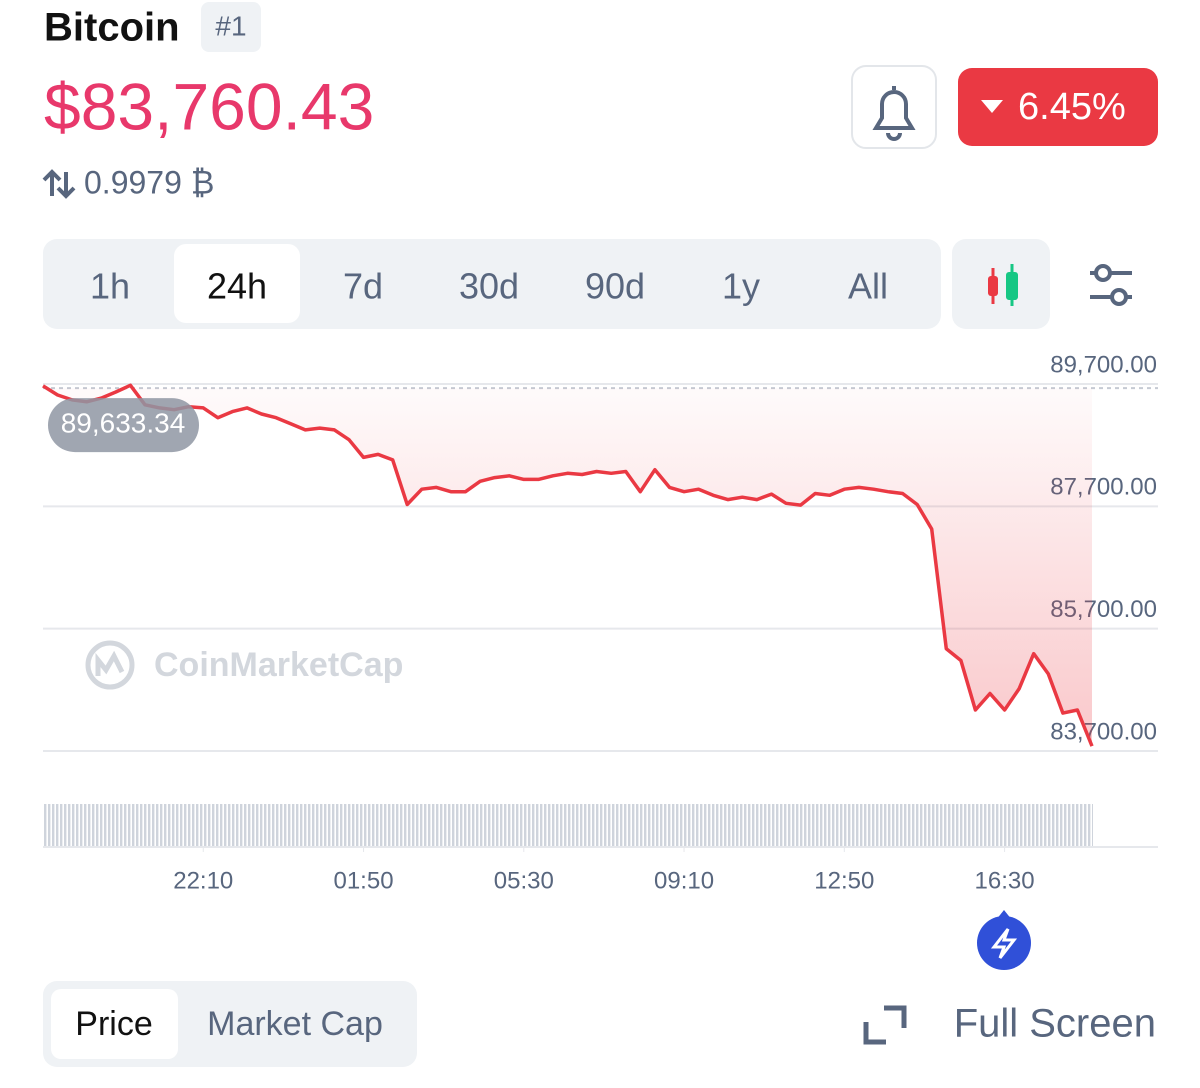  Describe the element at coordinates (741, 286) in the screenshot. I see `tab: 1y` at that location.